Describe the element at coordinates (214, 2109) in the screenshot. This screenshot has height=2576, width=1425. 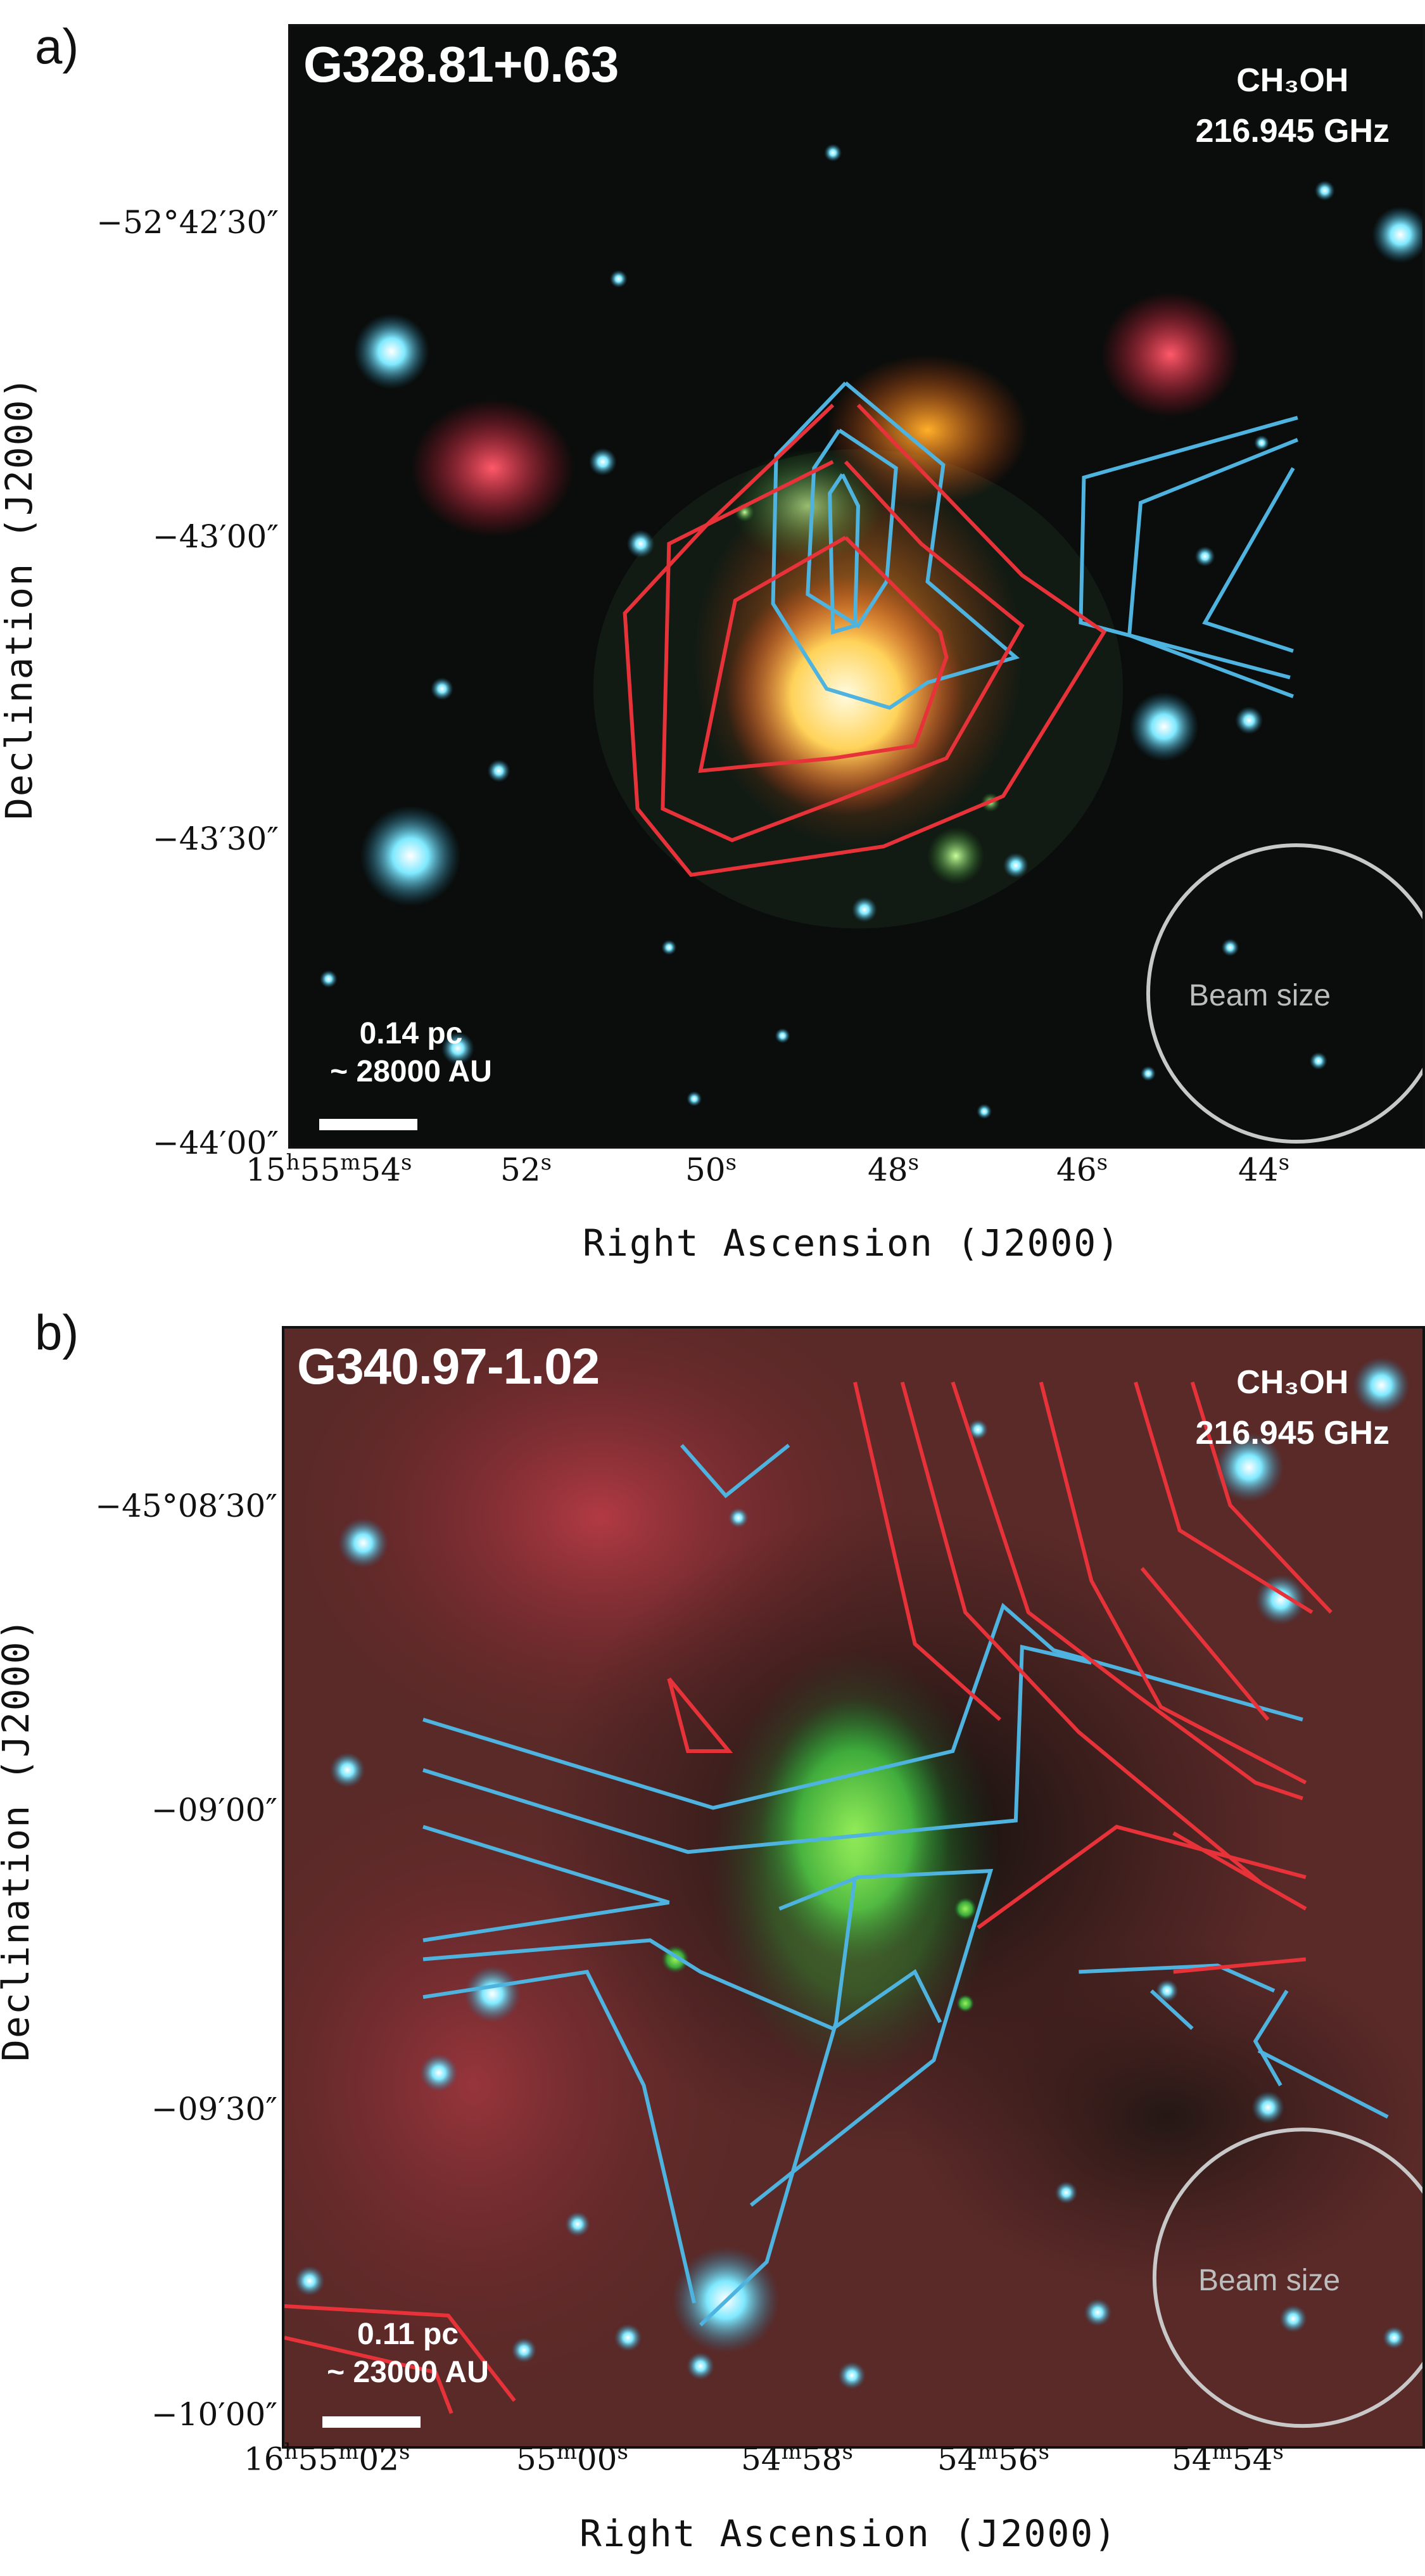
I see `dec-tick: −09′30″` at that location.